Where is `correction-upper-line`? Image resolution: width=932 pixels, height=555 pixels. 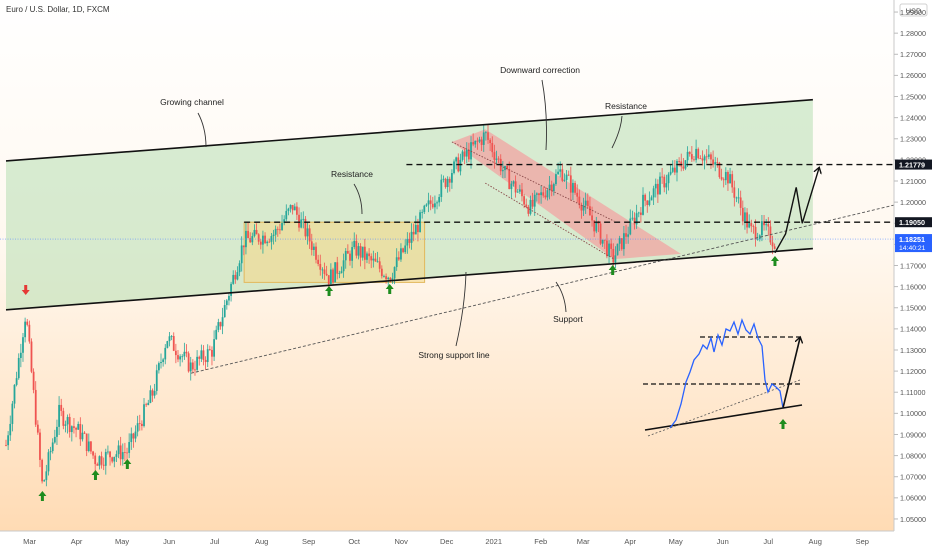 correction-upper-line is located at coordinates (533, 181).